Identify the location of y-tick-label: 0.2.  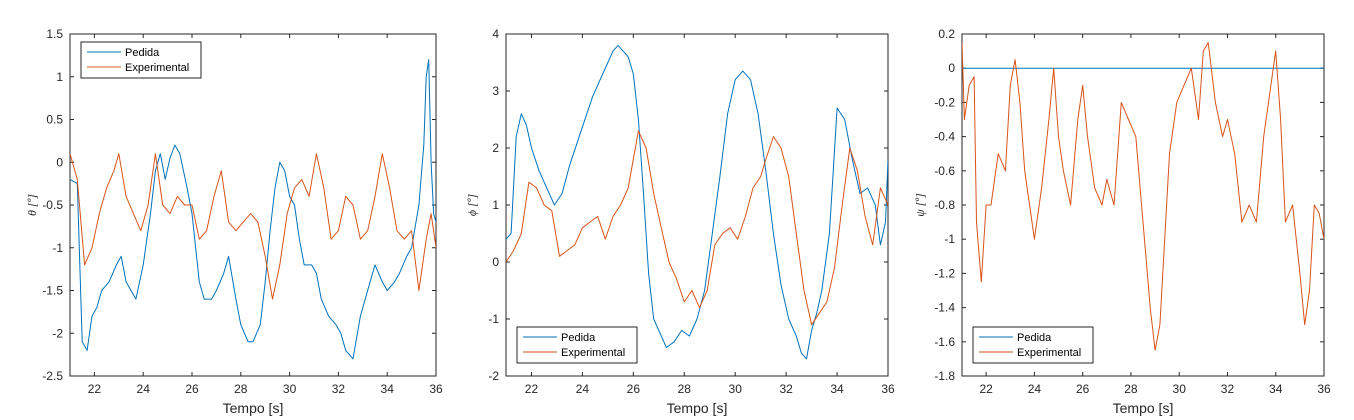
(946, 34).